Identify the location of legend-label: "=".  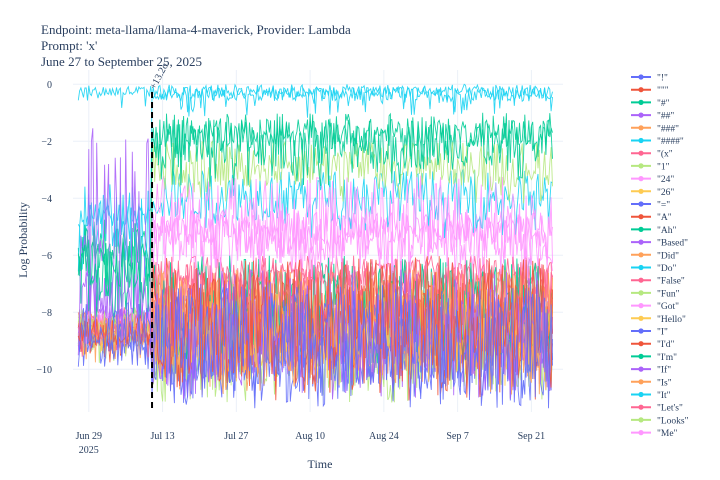
(663, 206).